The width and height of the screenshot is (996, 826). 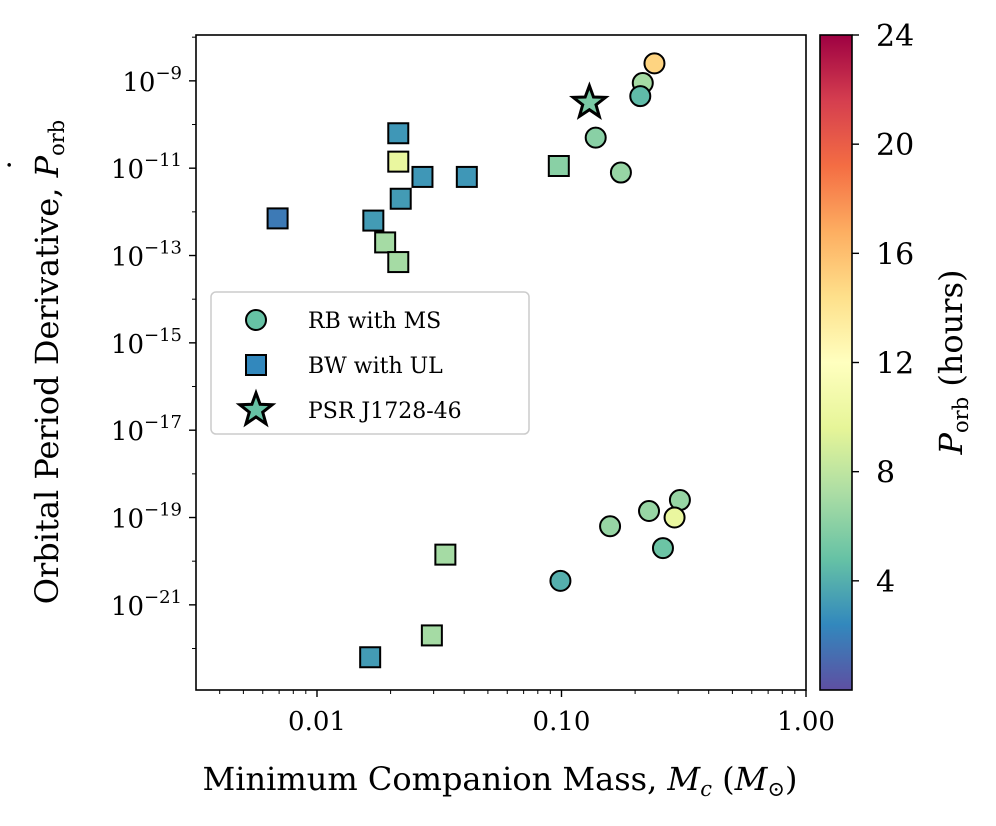 I want to click on y-tick-label: 10−13, so click(x=146, y=255).